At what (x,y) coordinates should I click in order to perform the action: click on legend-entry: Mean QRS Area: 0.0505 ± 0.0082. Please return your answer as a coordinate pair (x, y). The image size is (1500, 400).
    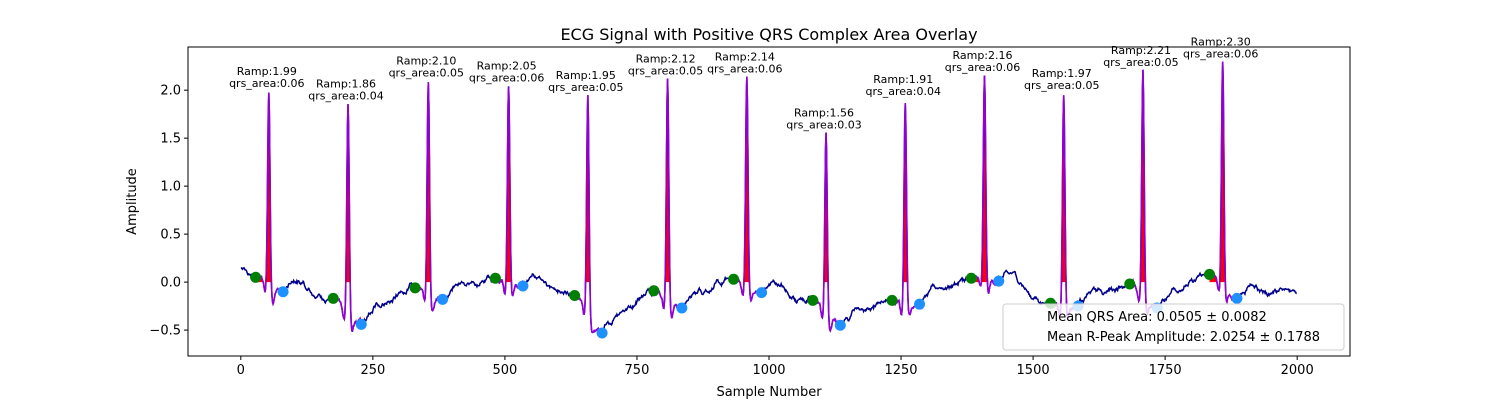
    Looking at the image, I should click on (1157, 317).